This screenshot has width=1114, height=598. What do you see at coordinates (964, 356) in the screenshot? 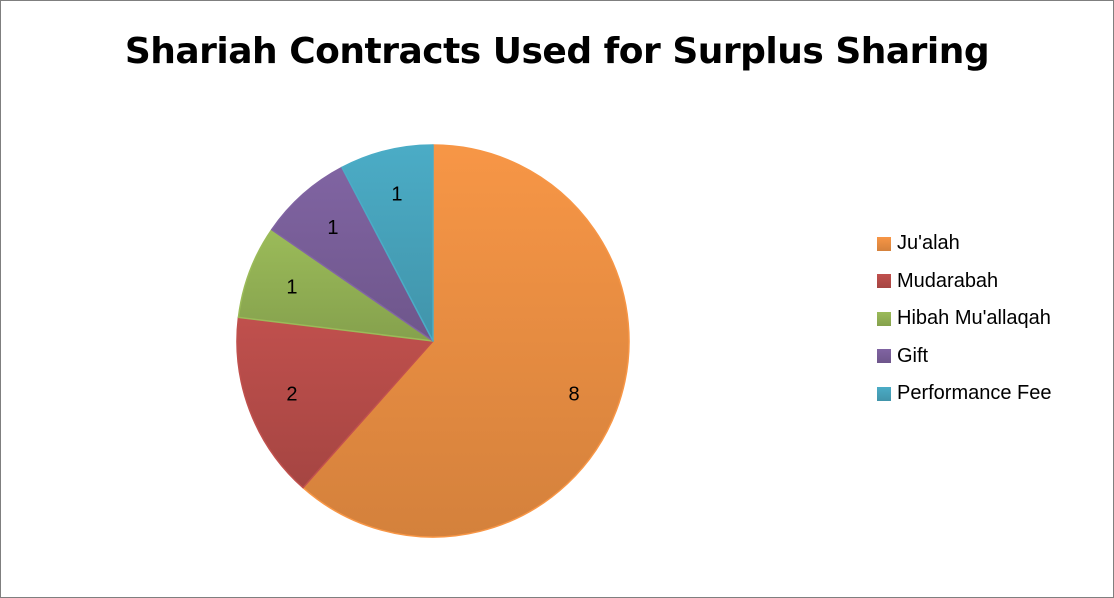
I see `legend-item-gift: Gift` at bounding box center [964, 356].